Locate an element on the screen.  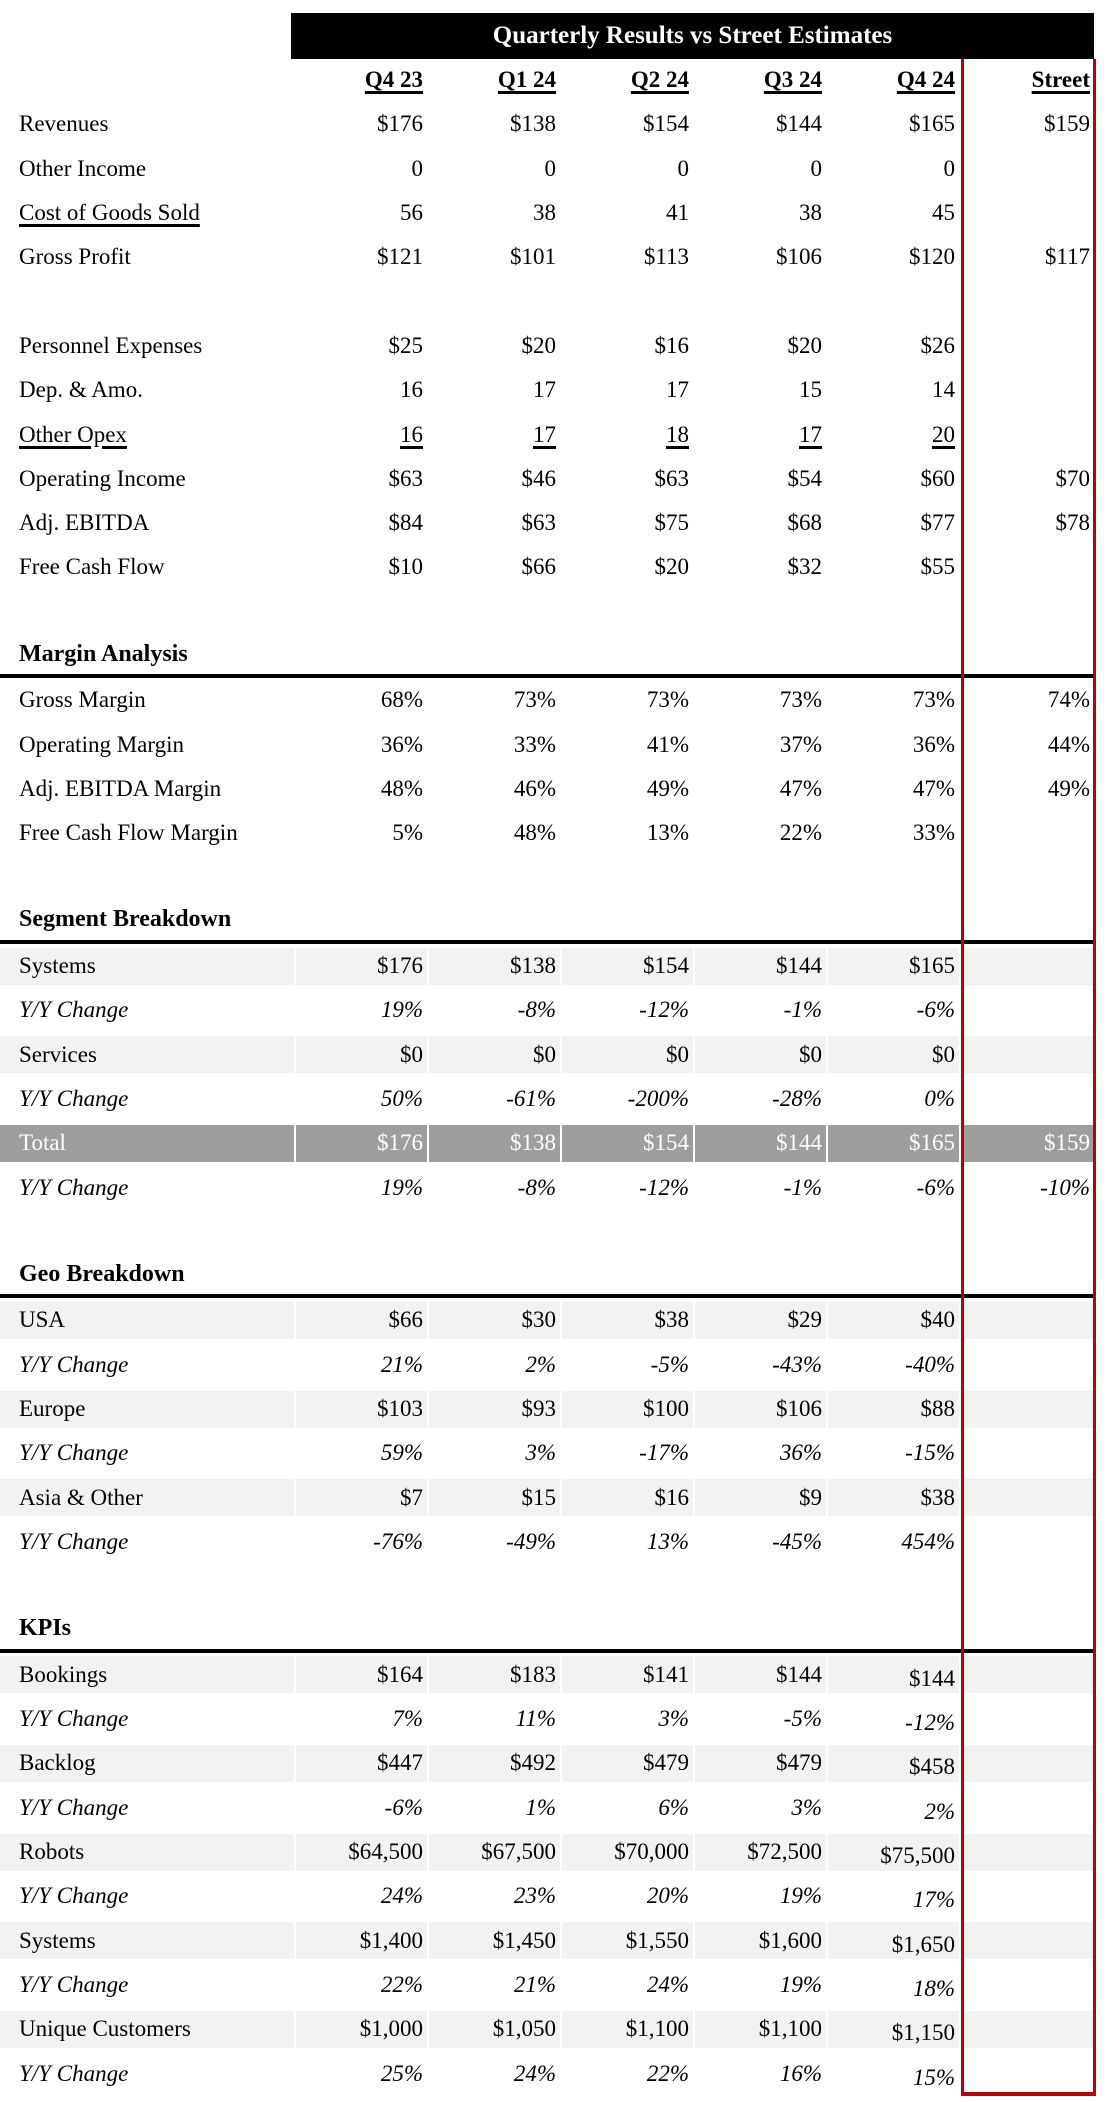
row-label: Gross Profit is located at coordinates (148, 257).